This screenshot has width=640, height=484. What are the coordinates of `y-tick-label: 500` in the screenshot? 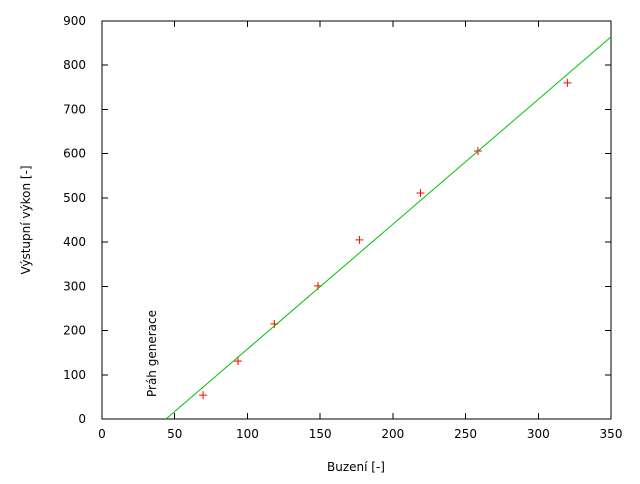 It's located at (74, 198).